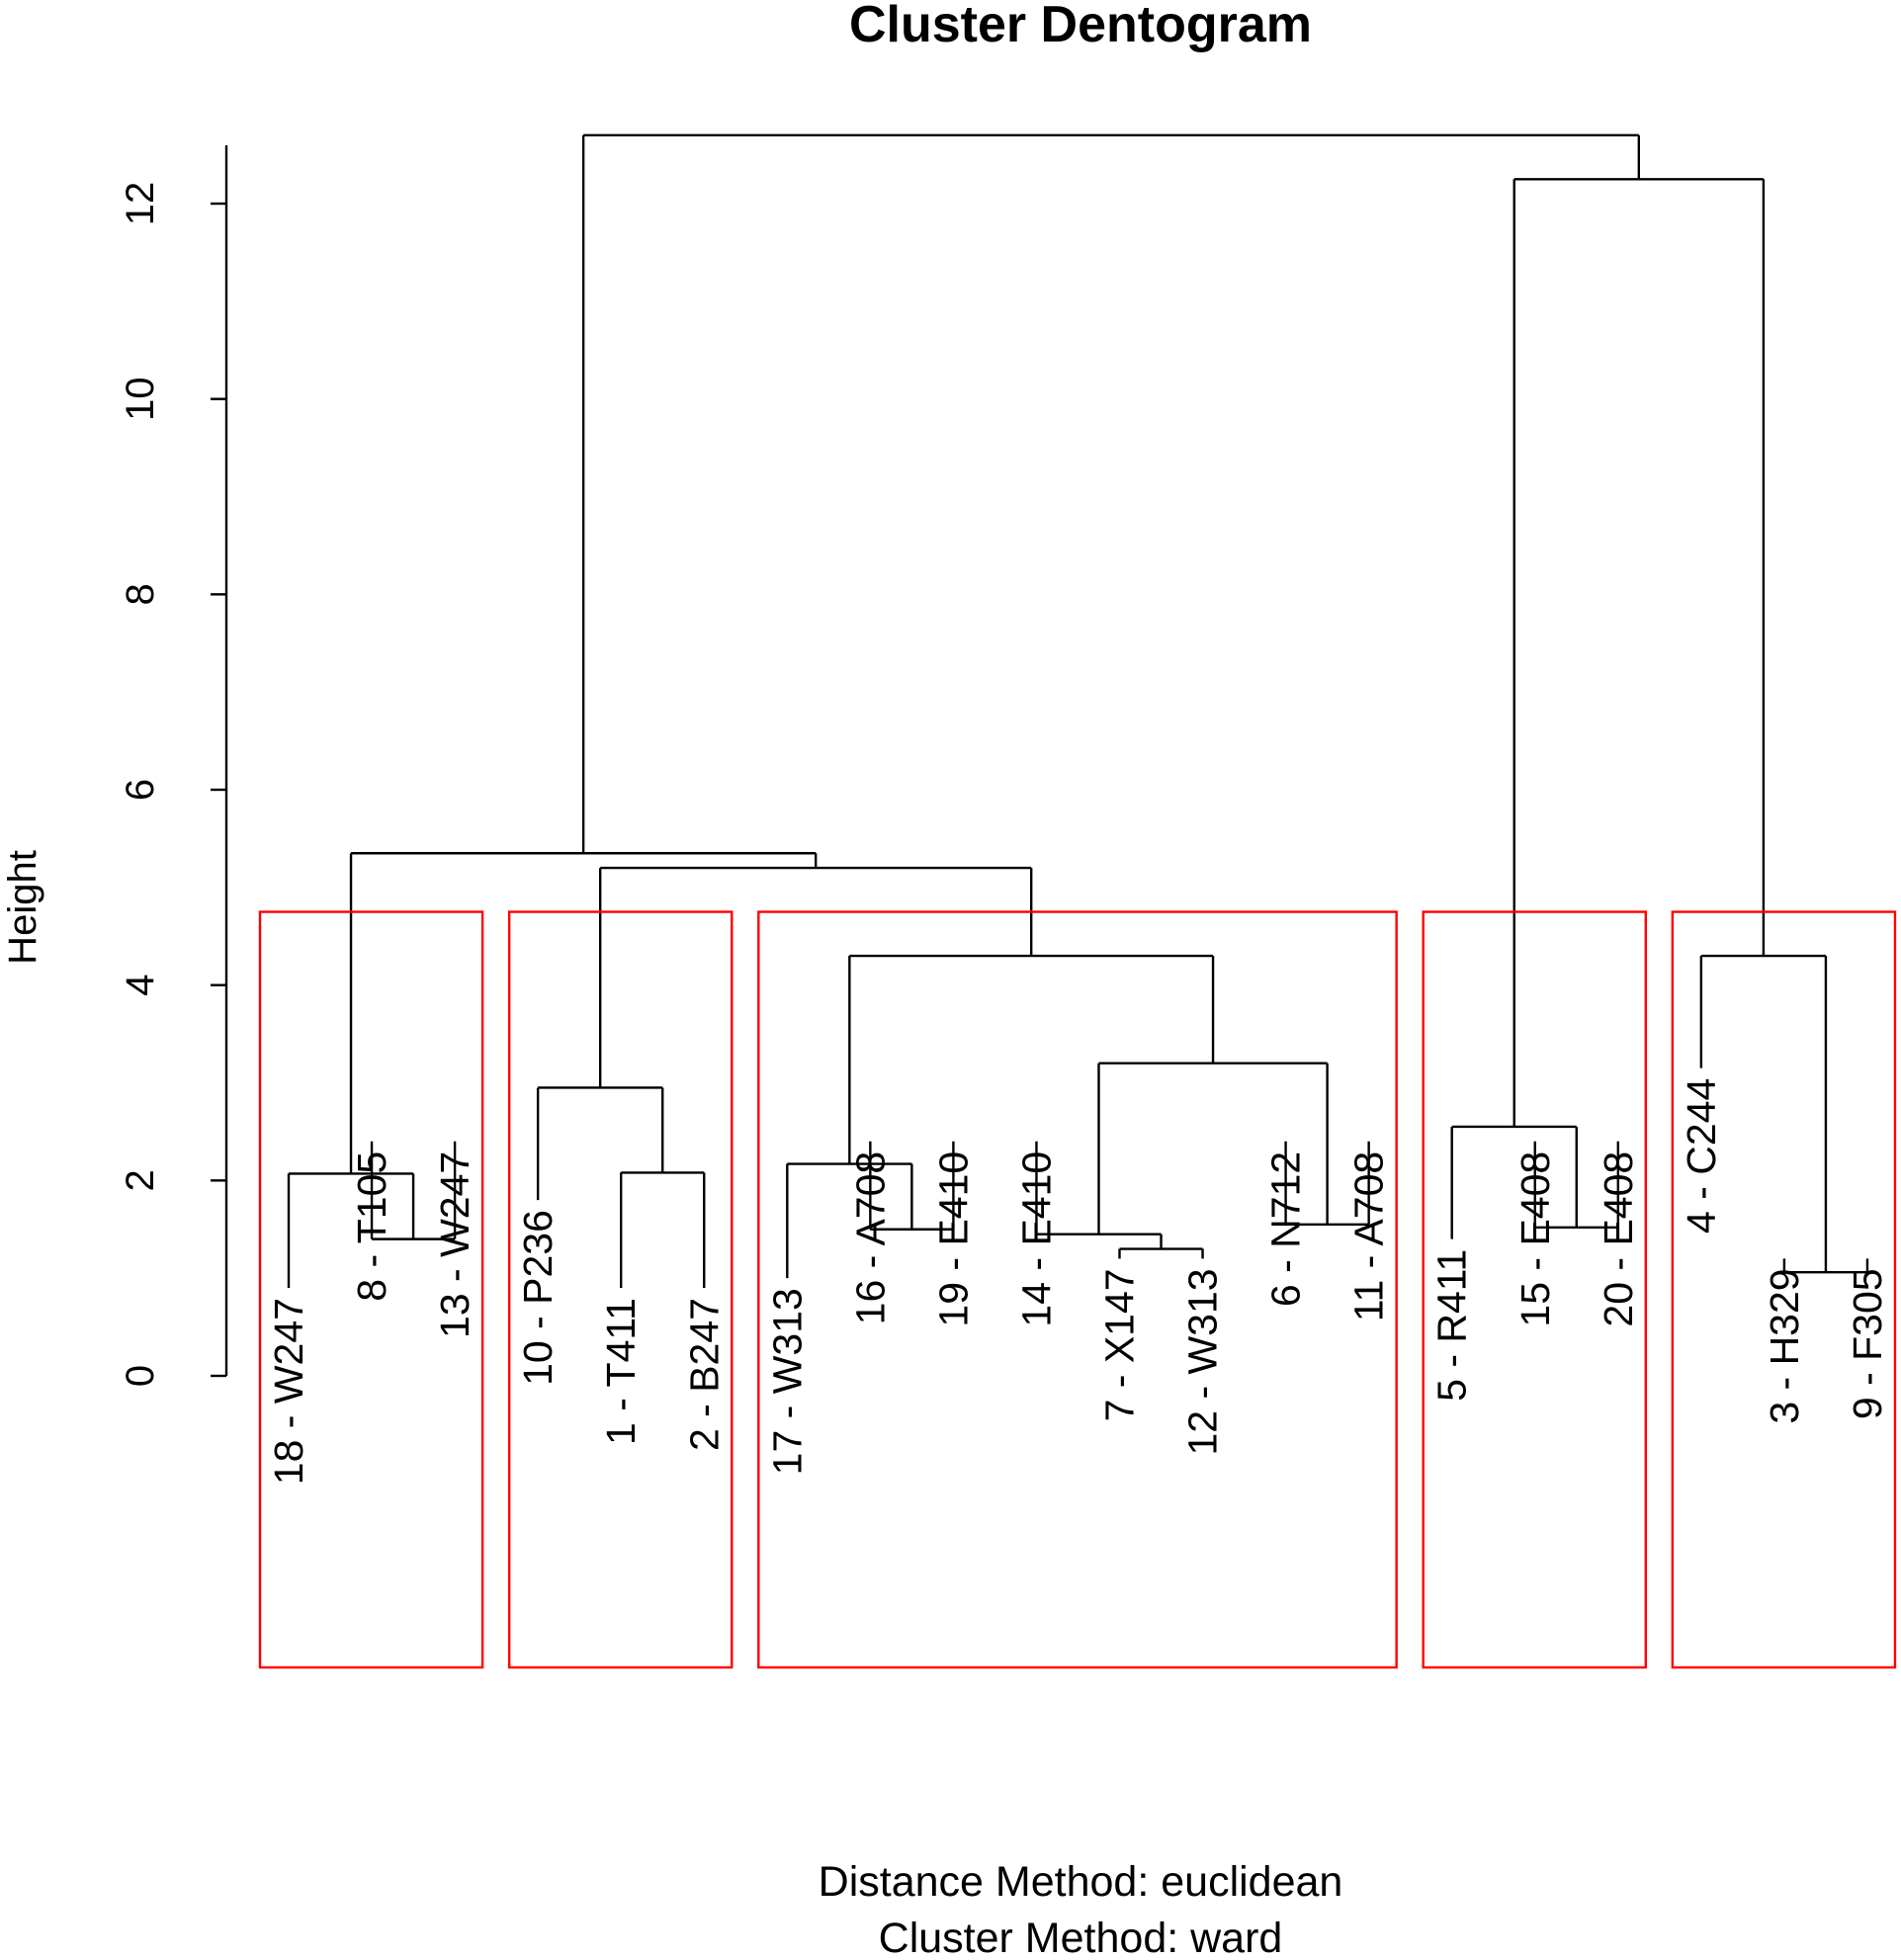 Image resolution: width=1901 pixels, height=1960 pixels. Describe the element at coordinates (1081, 27) in the screenshot. I see `chart-title: Cluster Dentogram` at that location.